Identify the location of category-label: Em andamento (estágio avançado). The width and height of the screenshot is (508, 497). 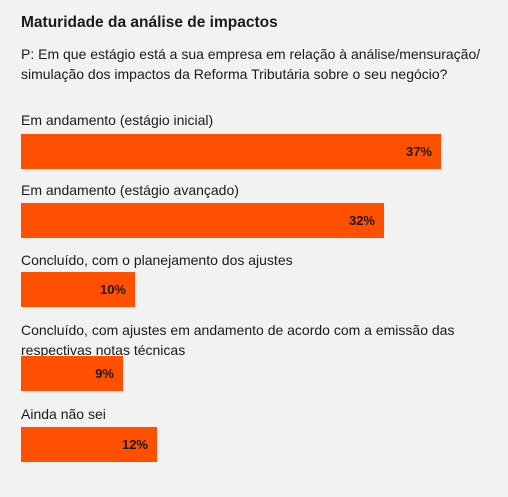
(130, 190).